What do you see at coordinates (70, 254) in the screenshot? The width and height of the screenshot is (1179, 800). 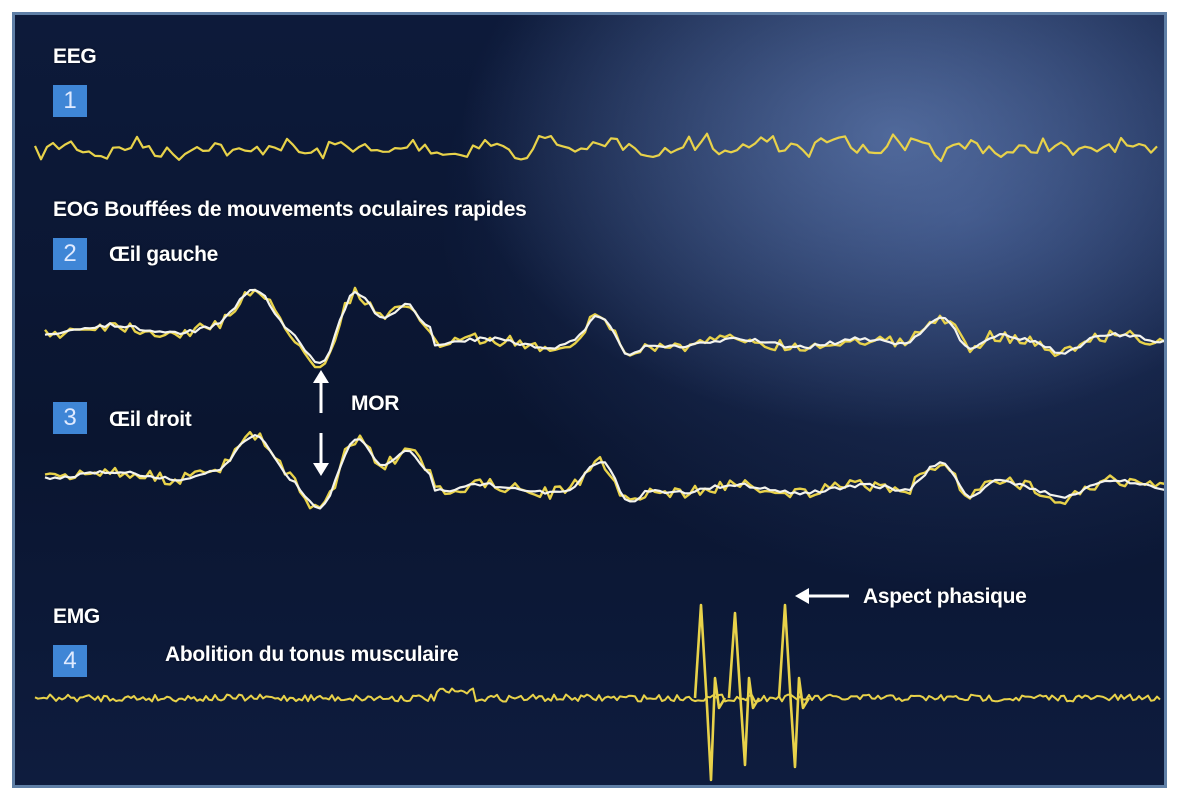 I see `badge-2: 2` at bounding box center [70, 254].